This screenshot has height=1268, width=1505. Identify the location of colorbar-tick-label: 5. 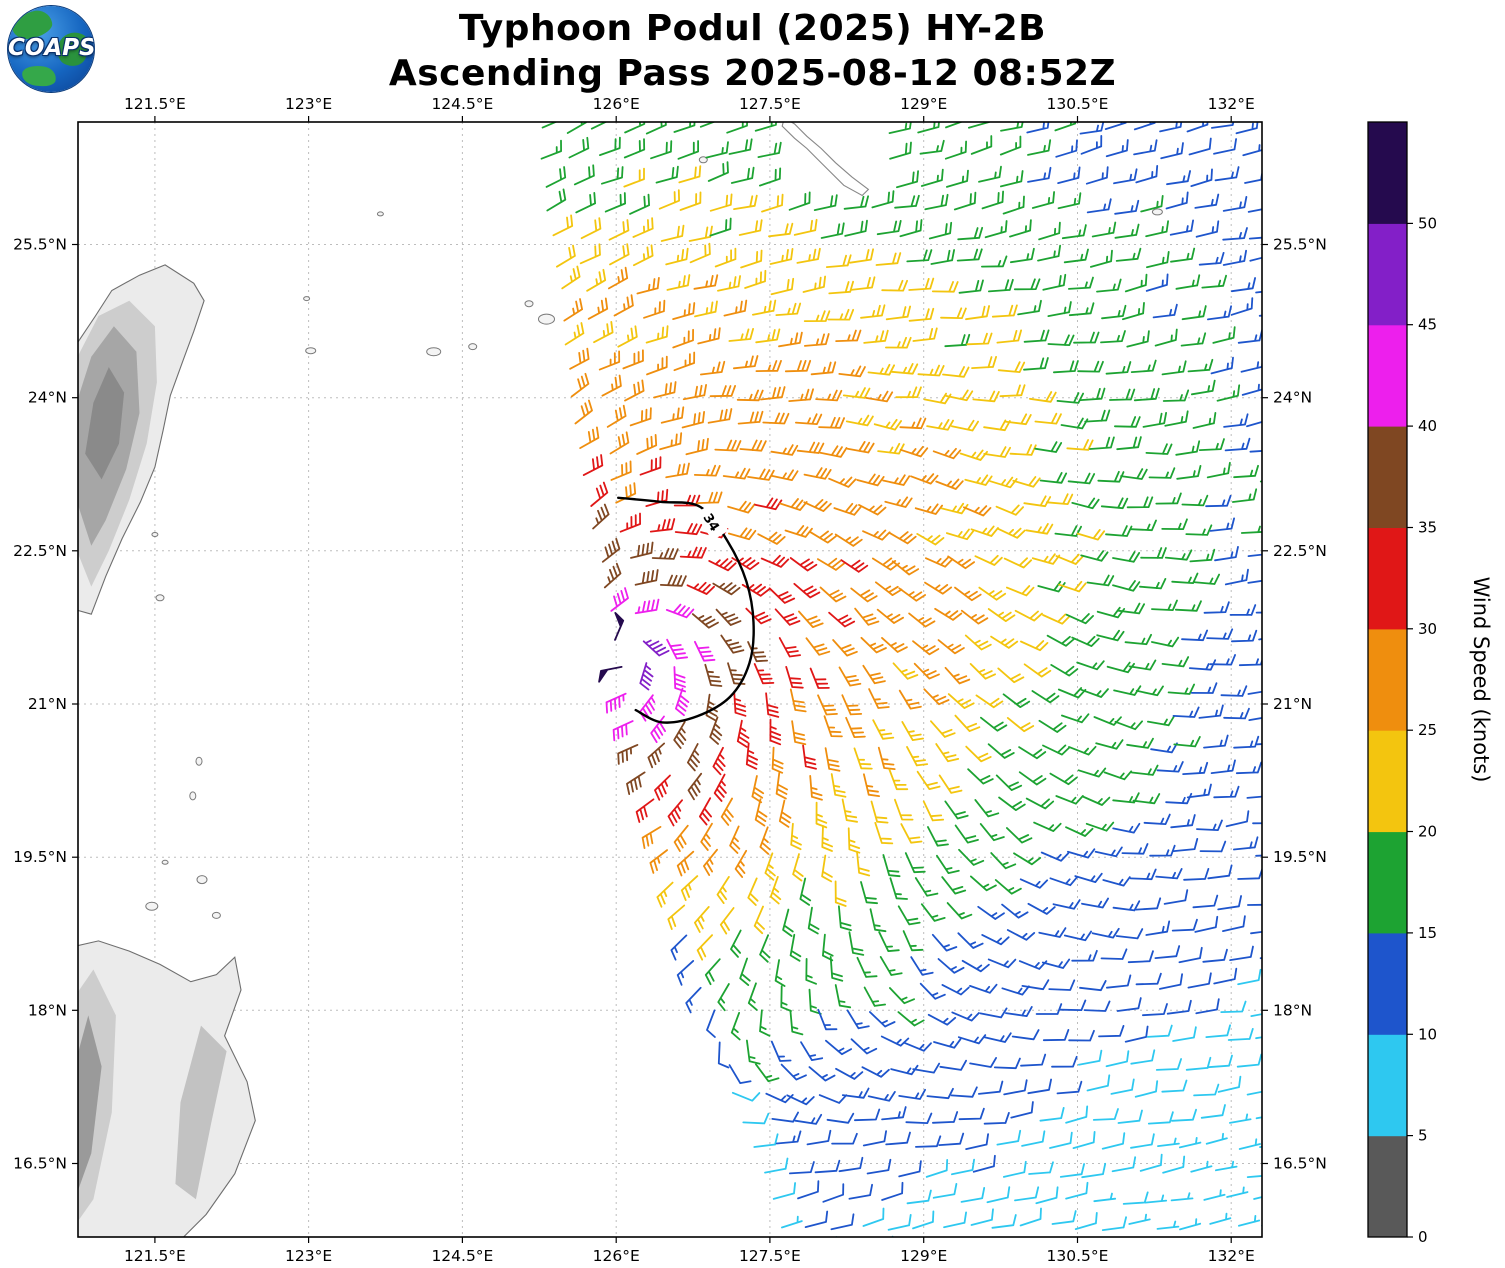
(1423, 1136).